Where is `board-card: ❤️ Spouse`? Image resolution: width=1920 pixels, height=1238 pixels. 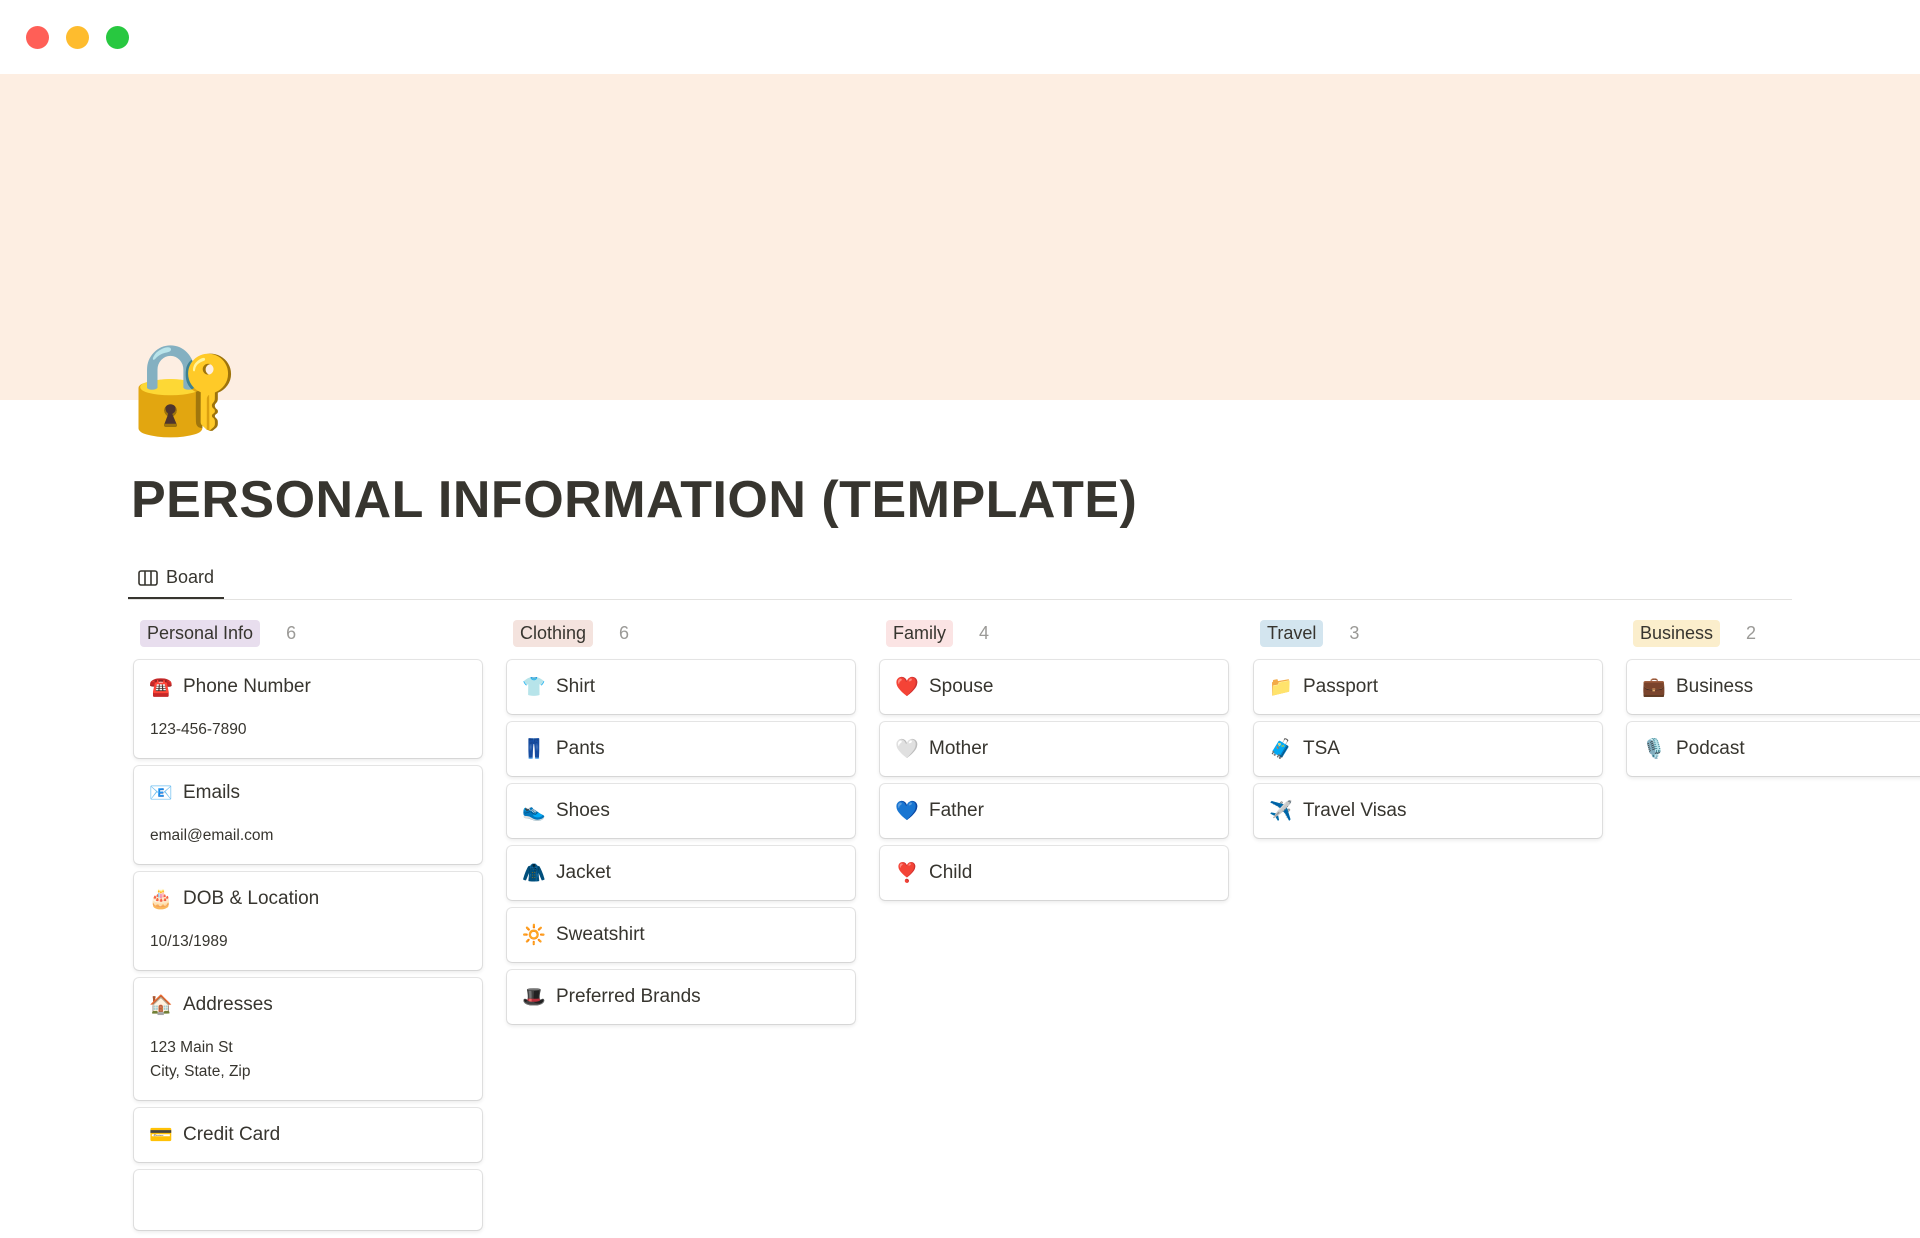 board-card: ❤️ Spouse is located at coordinates (1054, 687).